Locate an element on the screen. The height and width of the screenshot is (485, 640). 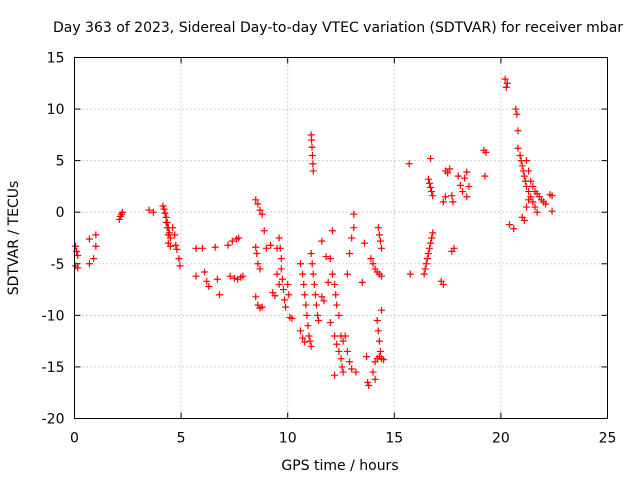
y-tick-label: -10 is located at coordinates (53, 316).